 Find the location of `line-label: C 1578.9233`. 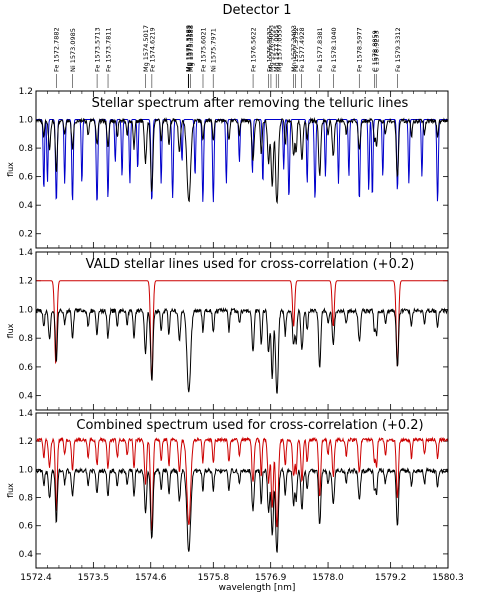

line-label: C 1578.9233 is located at coordinates (377, 51).